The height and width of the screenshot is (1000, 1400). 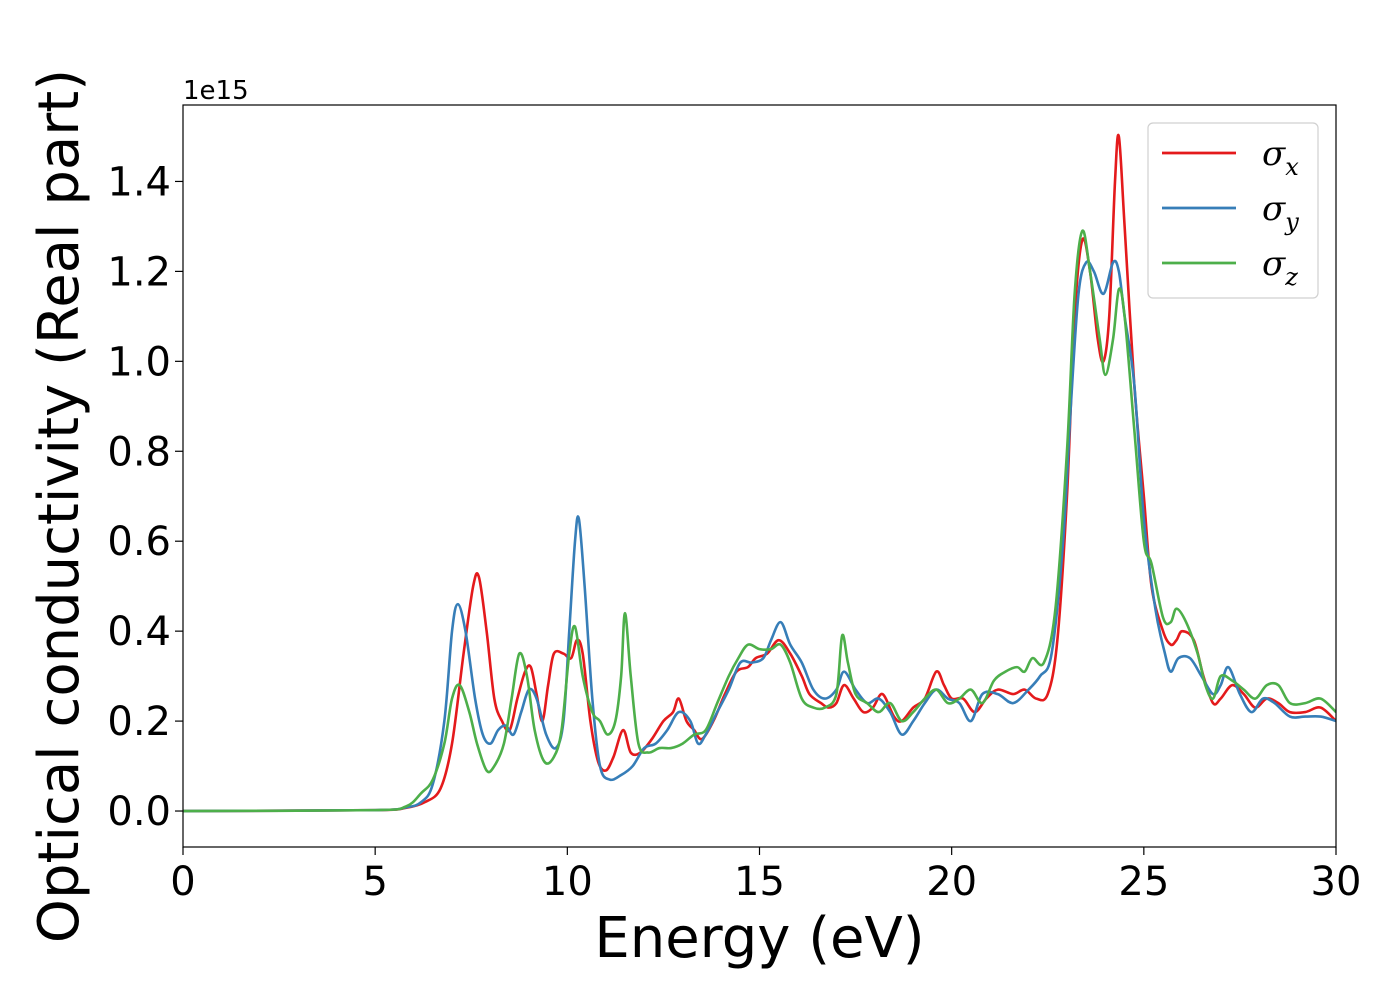 What do you see at coordinates (951, 882) in the screenshot?
I see `x-tick-label: 20` at bounding box center [951, 882].